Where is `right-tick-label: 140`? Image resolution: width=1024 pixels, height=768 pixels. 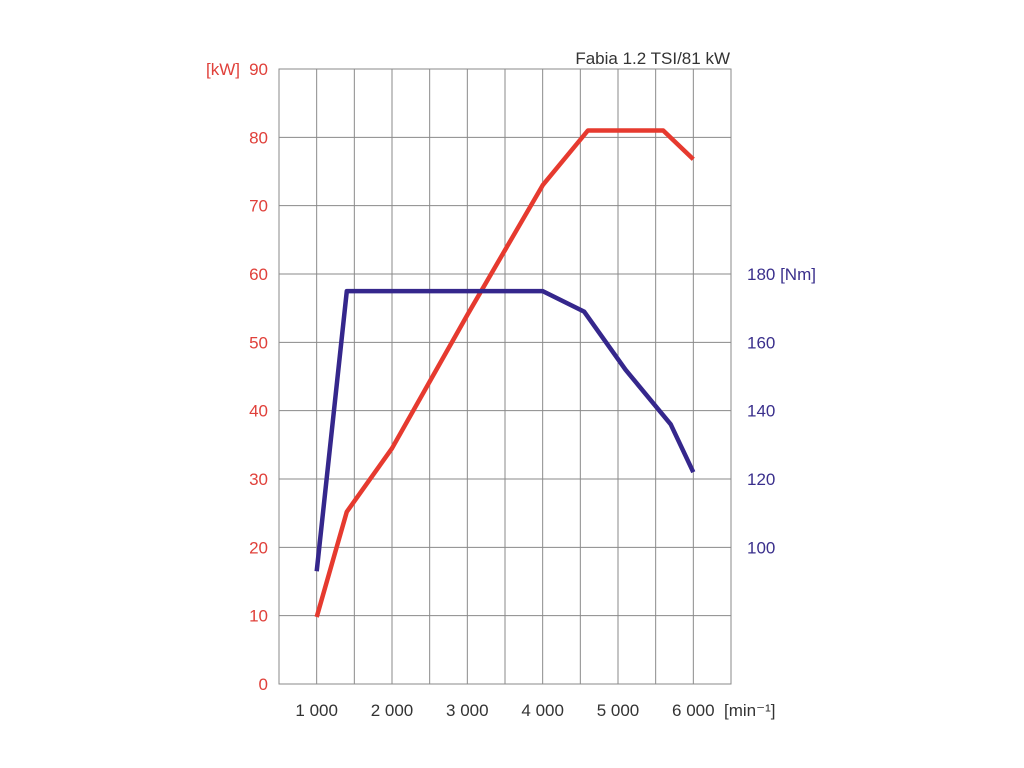 right-tick-label: 140 is located at coordinates (761, 411).